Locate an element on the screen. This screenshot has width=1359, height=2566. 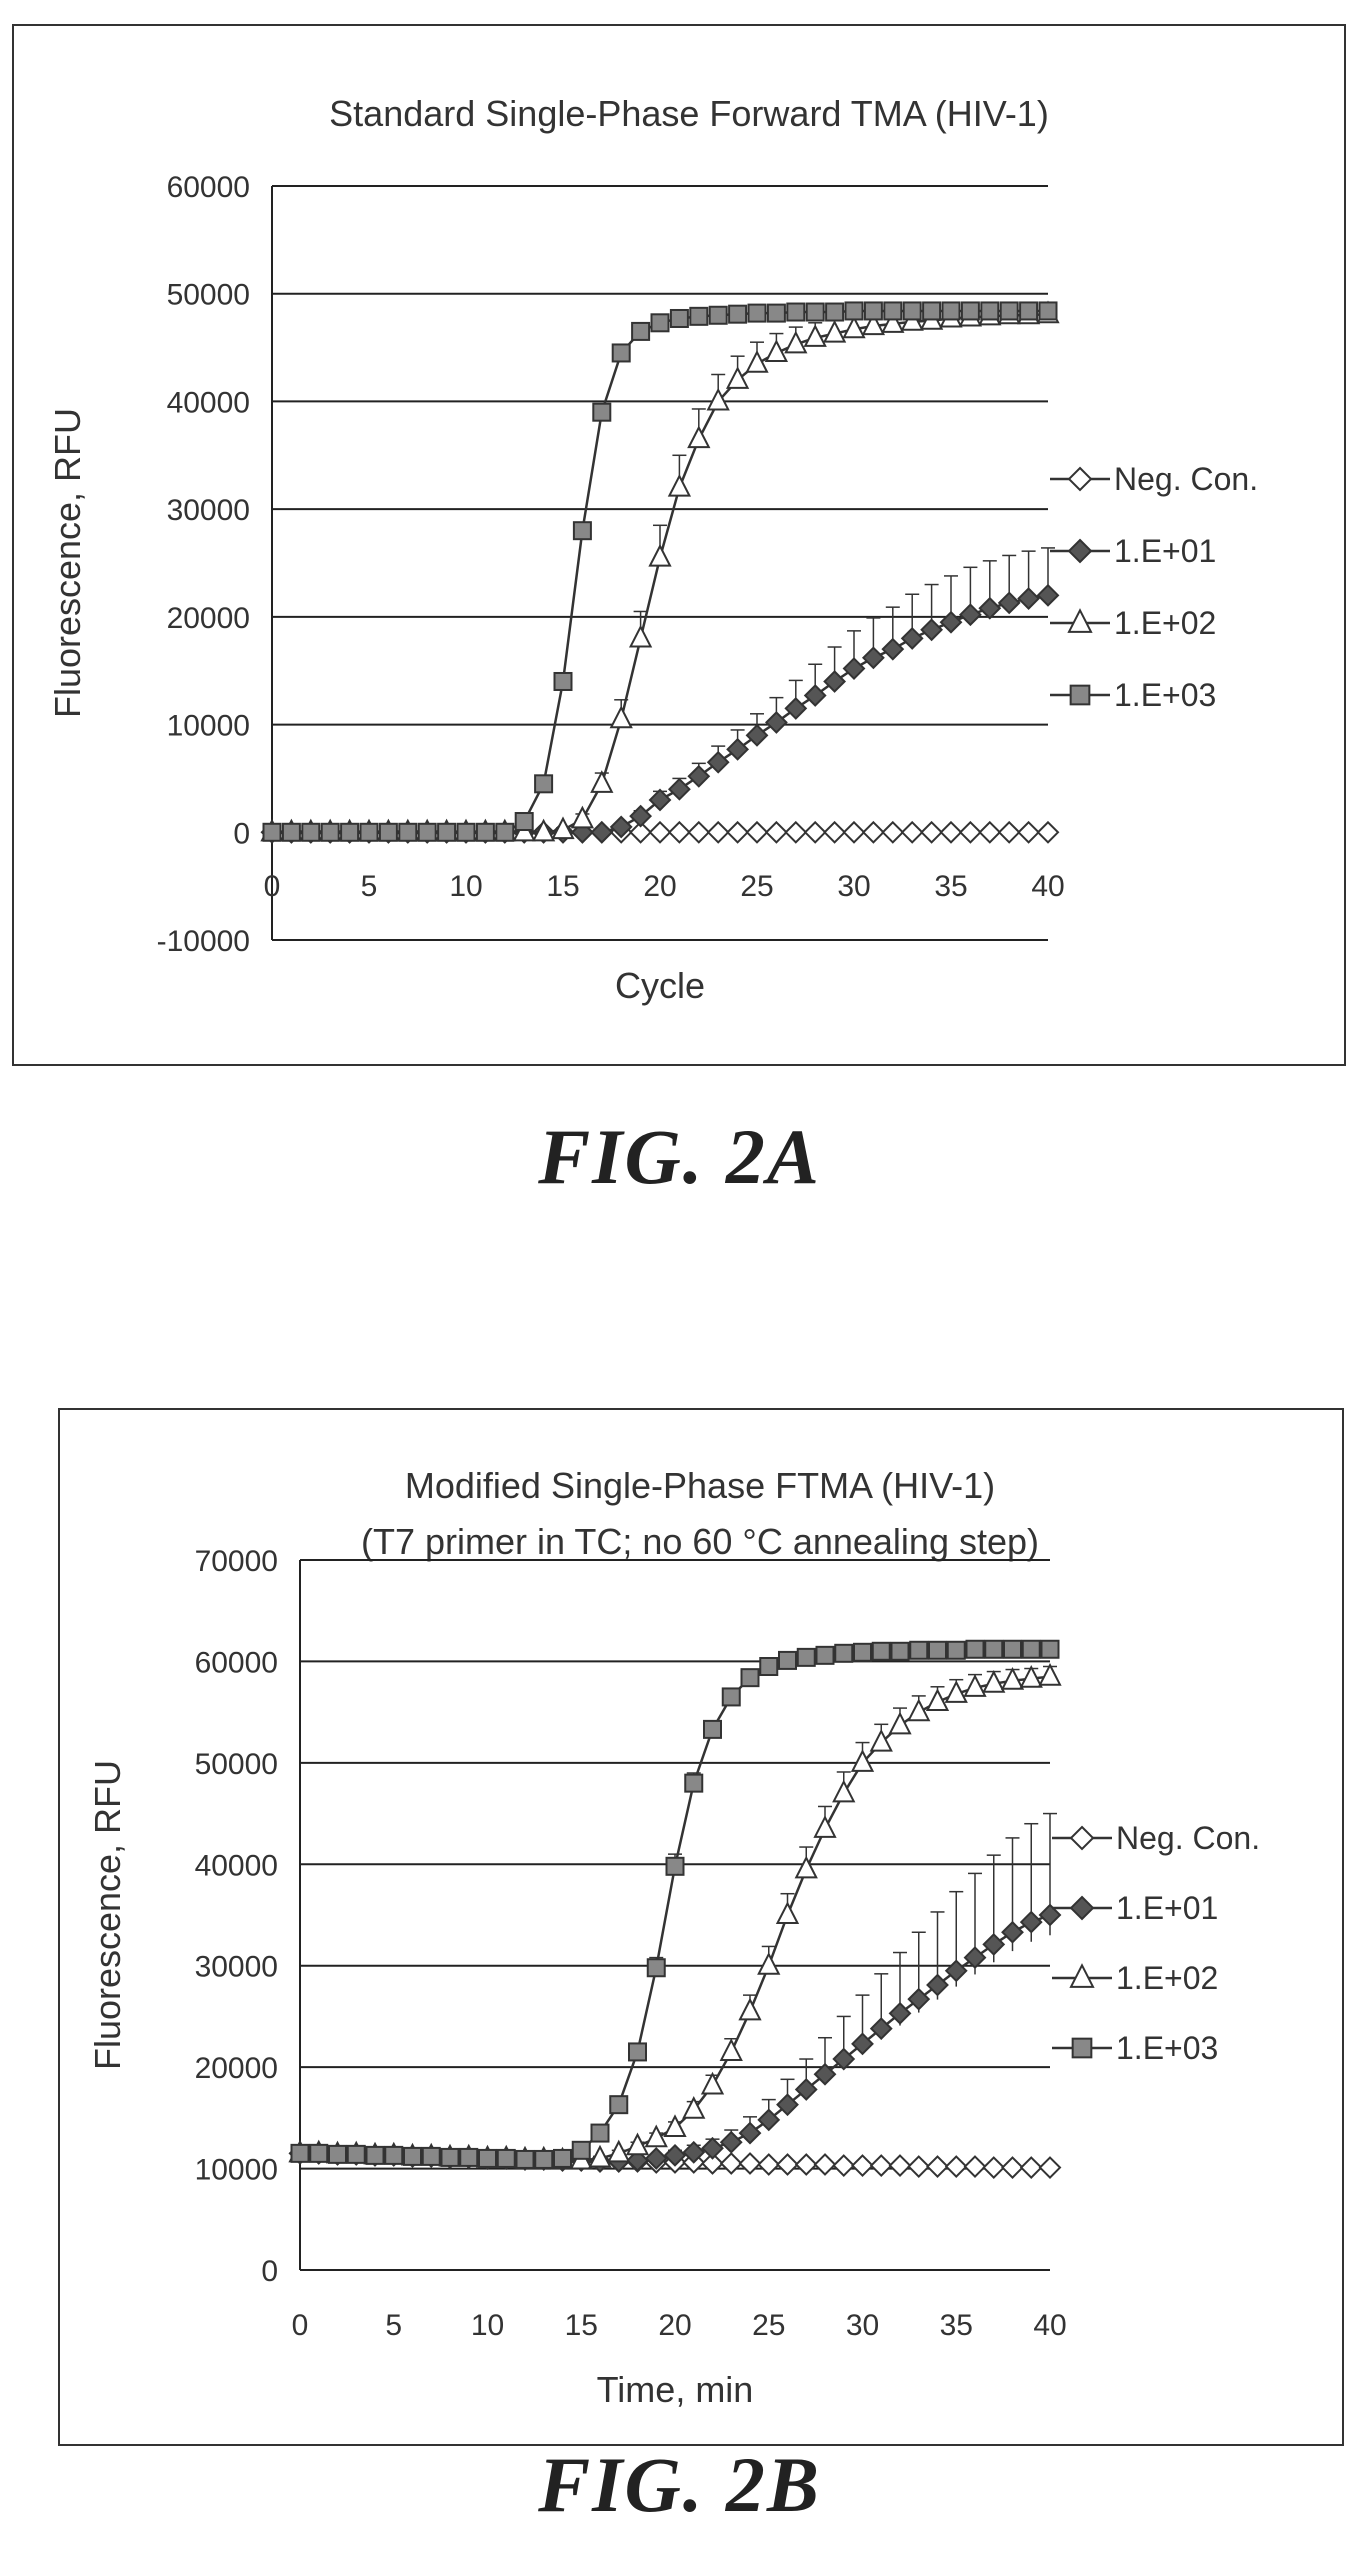
y-tick-label: 10000 is located at coordinates (236, 2170).